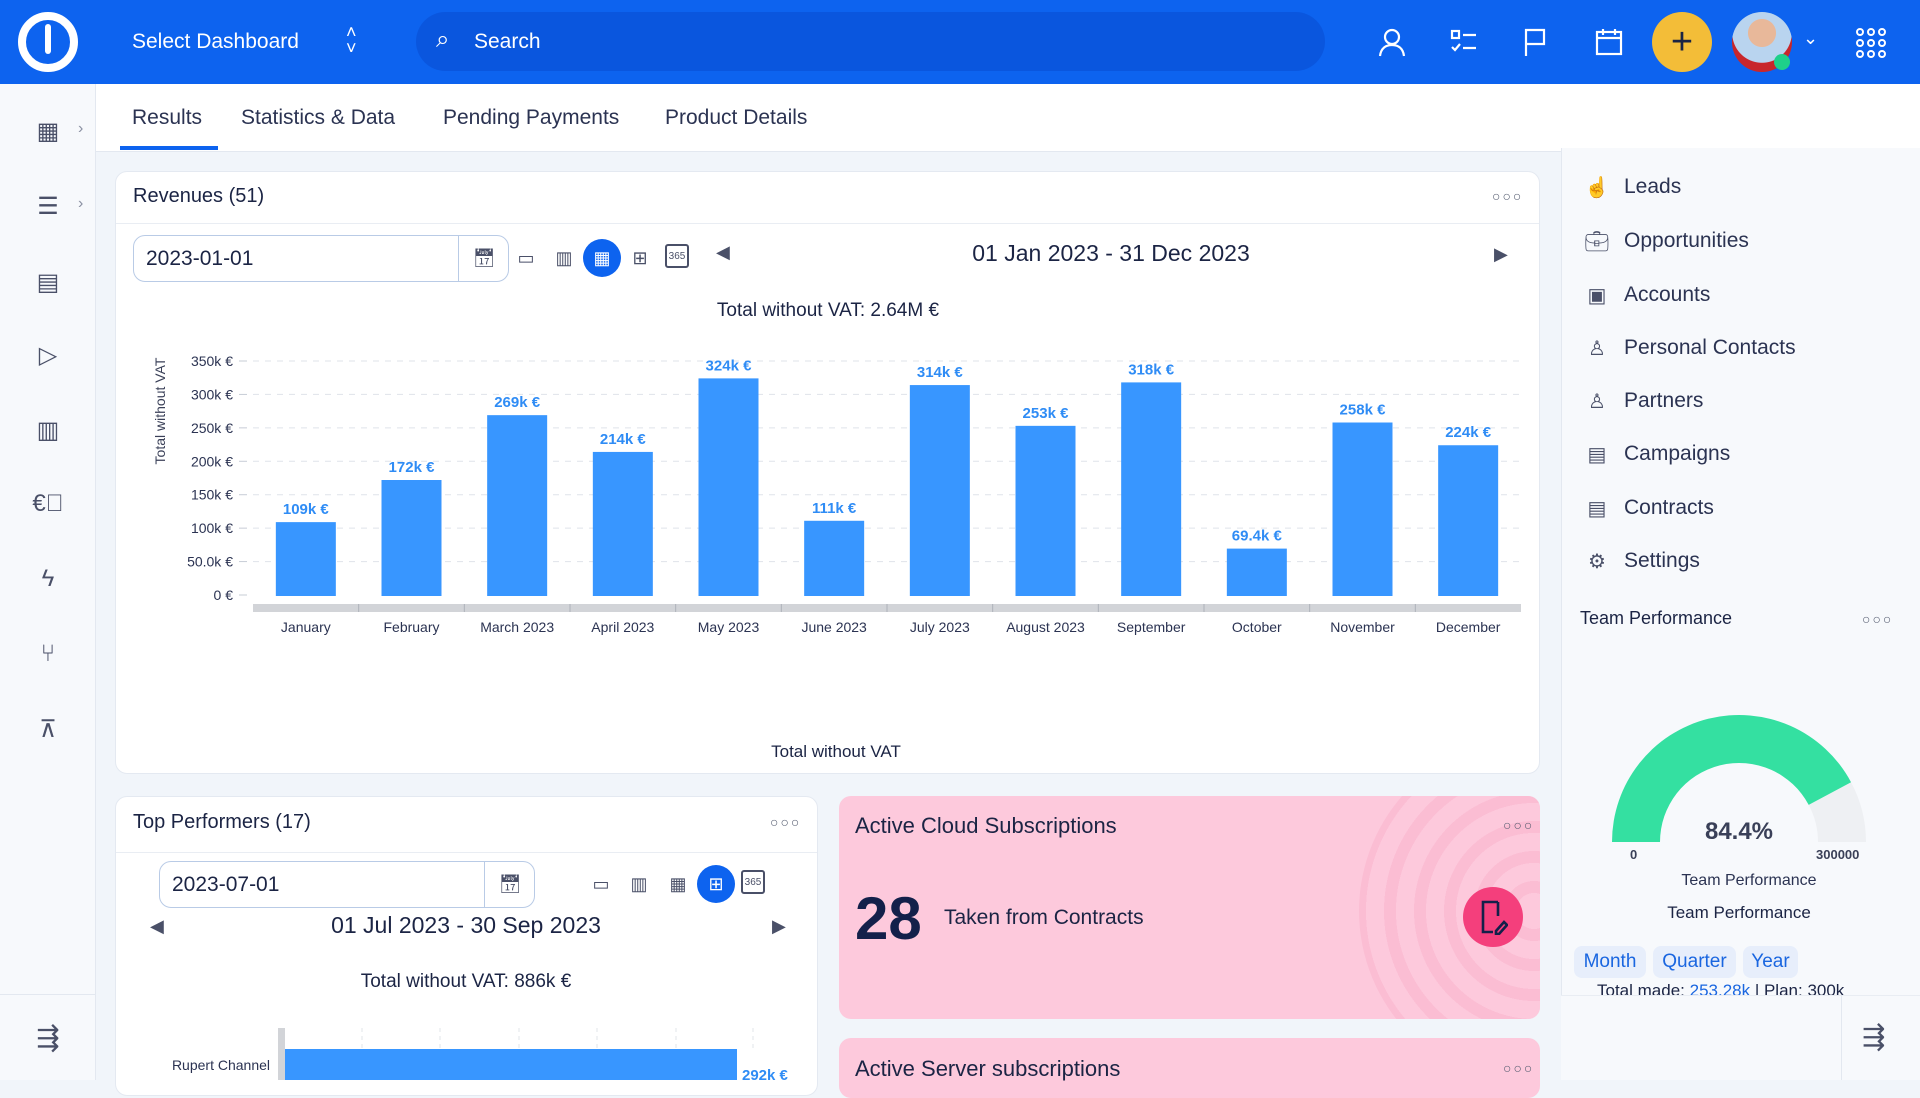 This screenshot has width=1920, height=1098. I want to click on right-menu-item-contracts: ▤ Contracts, so click(1648, 508).